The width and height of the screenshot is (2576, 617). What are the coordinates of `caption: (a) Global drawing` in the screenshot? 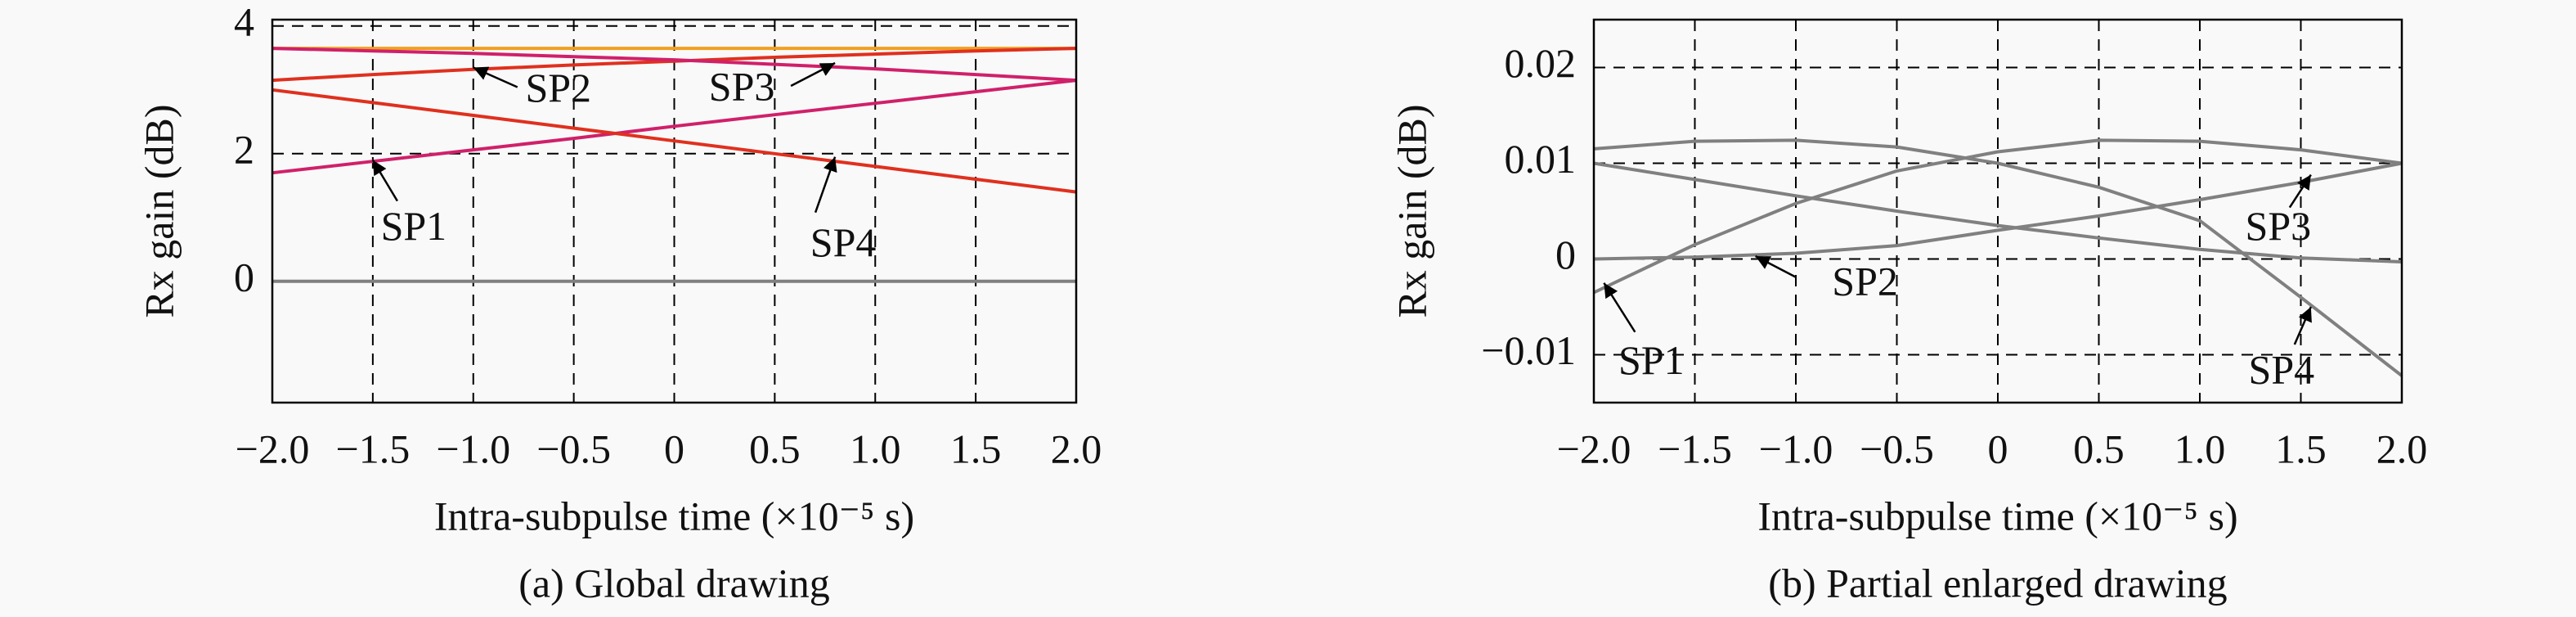 It's located at (673, 583).